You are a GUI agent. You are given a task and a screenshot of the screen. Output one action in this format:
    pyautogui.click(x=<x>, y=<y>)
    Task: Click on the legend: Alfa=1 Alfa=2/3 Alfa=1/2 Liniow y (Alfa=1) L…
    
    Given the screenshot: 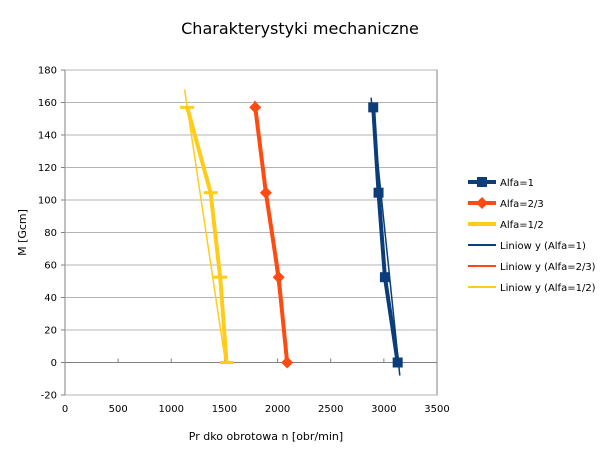 What is the action you would take?
    pyautogui.click(x=532, y=235)
    